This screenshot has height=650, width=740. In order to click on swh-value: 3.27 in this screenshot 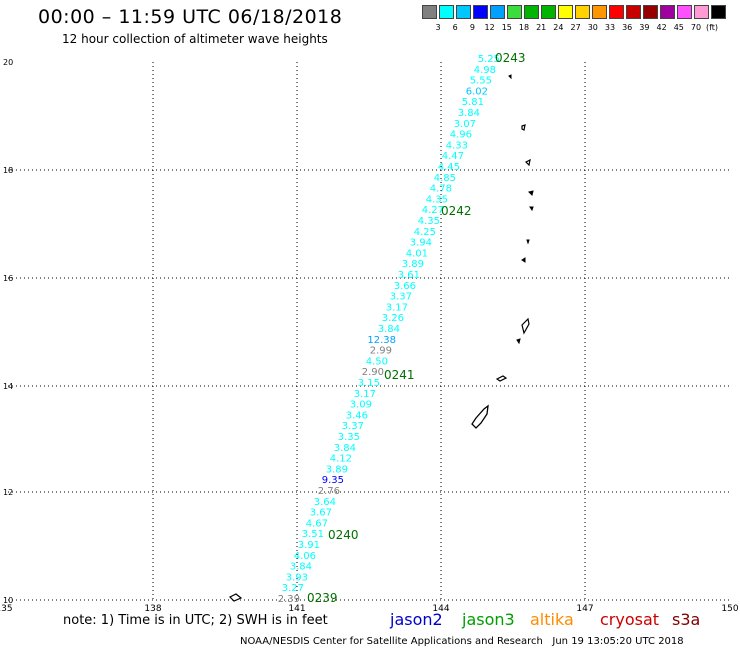, I will do `click(293, 588)`.